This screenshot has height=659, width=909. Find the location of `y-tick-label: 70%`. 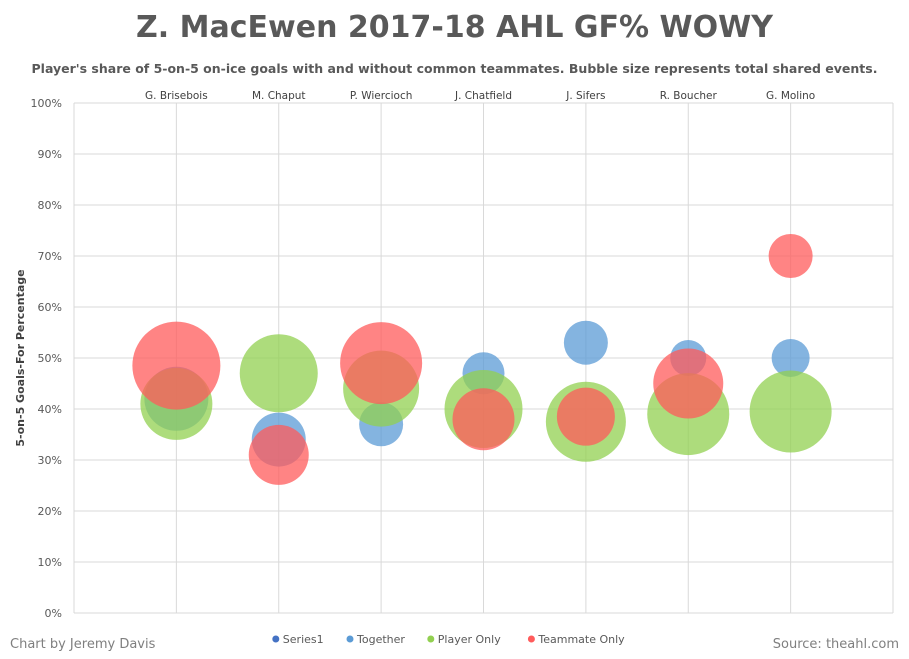

y-tick-label: 70% is located at coordinates (50, 256).